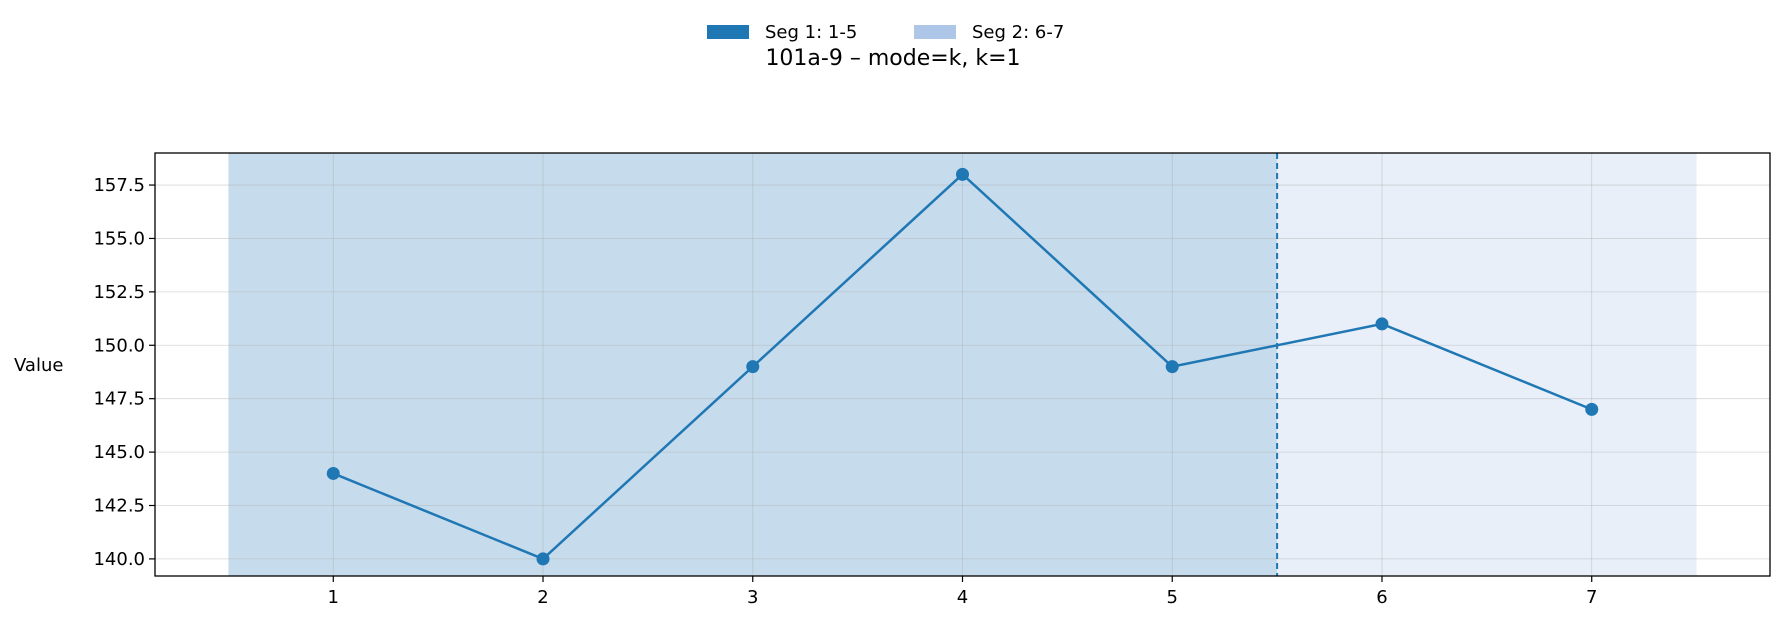 This screenshot has width=1785, height=626. I want to click on legend-label-1: Seg 1: 1-5, so click(811, 32).